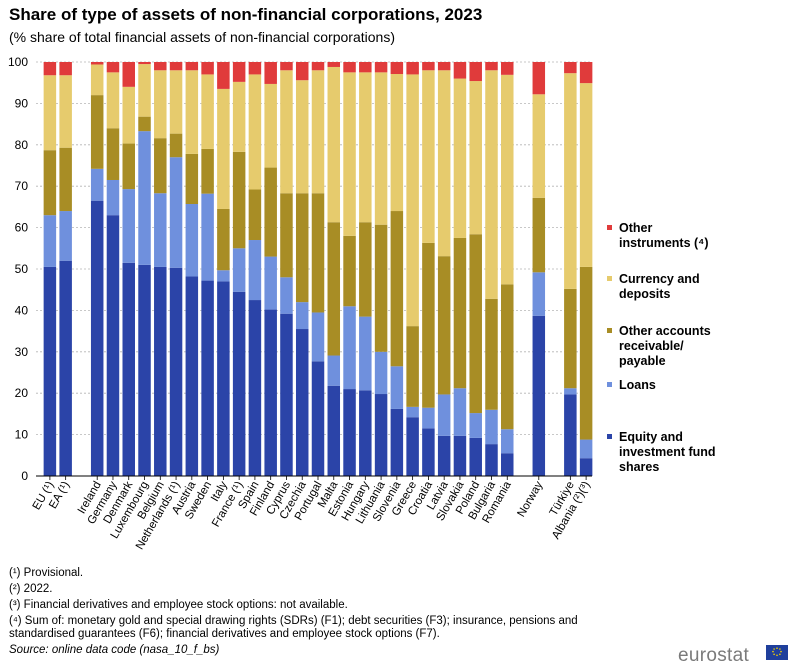 This screenshot has width=800, height=669. I want to click on legend-label: shares, so click(639, 467).